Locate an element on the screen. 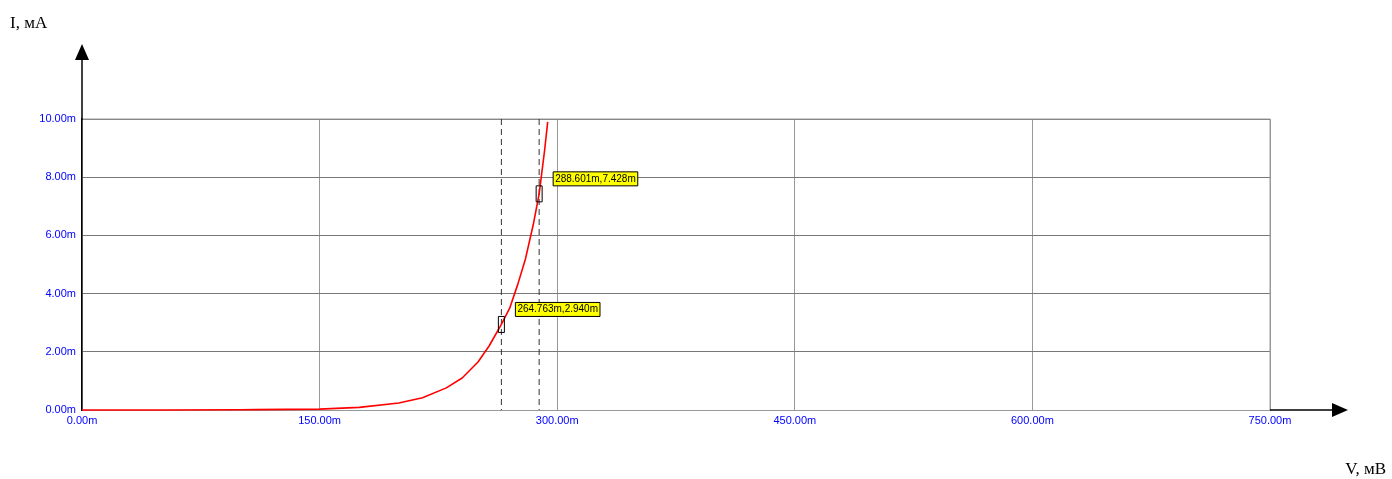 This screenshot has width=1392, height=479. x-tick-label: 150.00m is located at coordinates (320, 419).